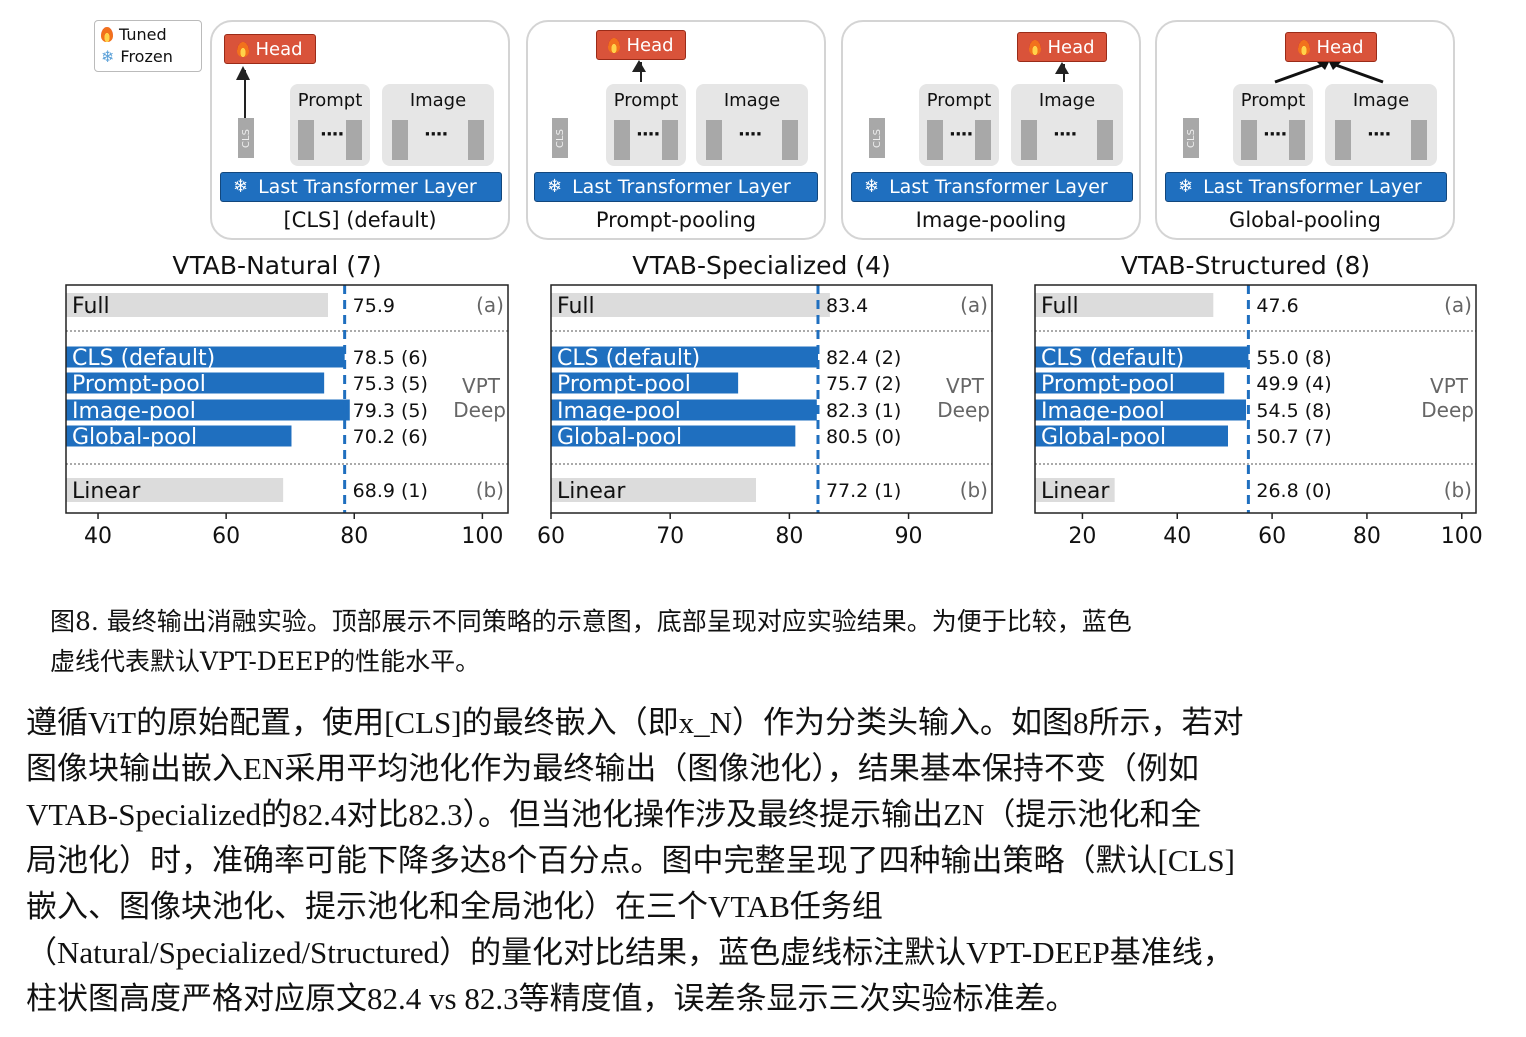 Image resolution: width=1526 pixels, height=1037 pixels. What do you see at coordinates (390, 491) in the screenshot?
I see `value-label: 68.9 (1)` at bounding box center [390, 491].